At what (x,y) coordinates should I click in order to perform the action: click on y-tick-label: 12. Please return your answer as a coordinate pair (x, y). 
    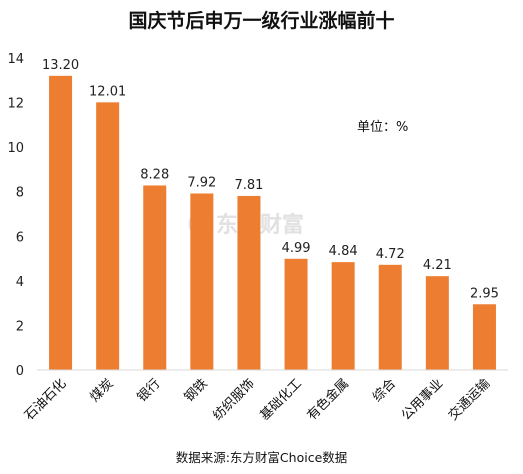
    Looking at the image, I should click on (15, 104).